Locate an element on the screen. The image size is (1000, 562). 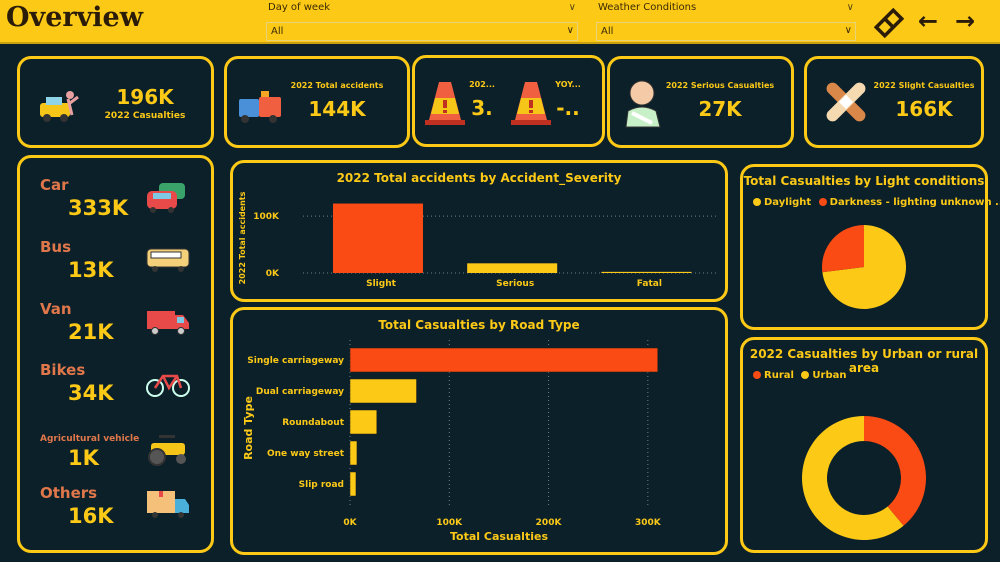
bookmark-icon is located at coordinates (889, 23).